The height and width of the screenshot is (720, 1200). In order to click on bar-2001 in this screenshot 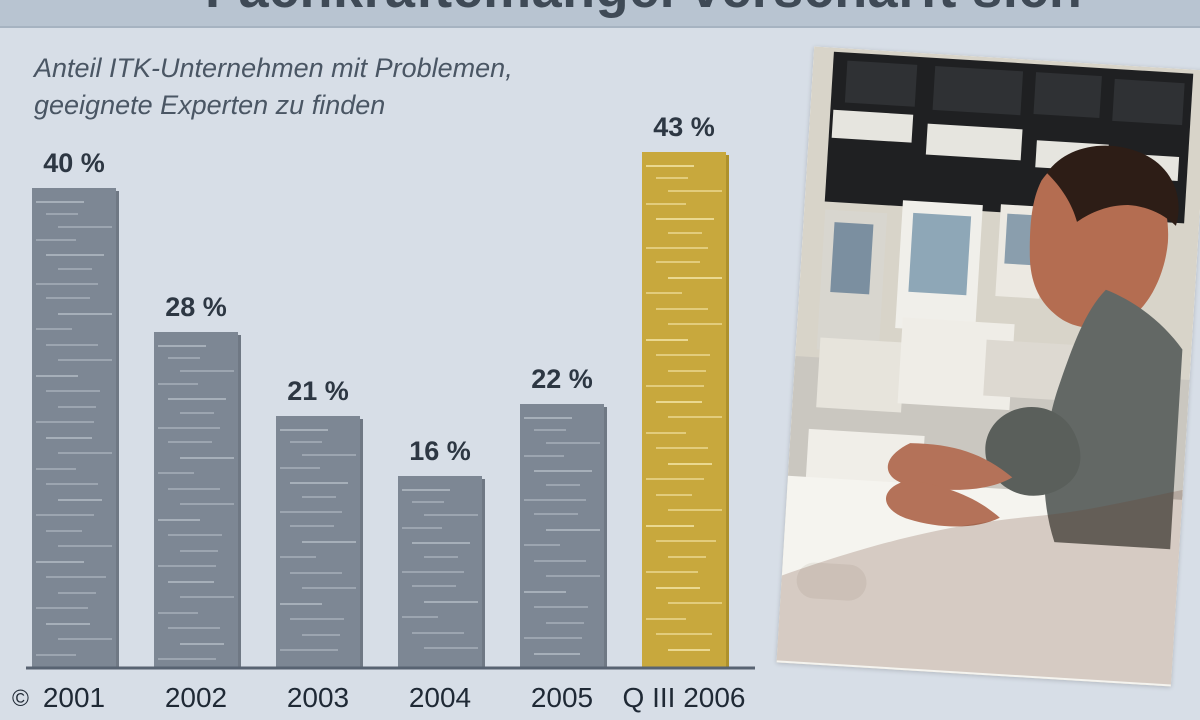, I will do `click(74, 428)`.